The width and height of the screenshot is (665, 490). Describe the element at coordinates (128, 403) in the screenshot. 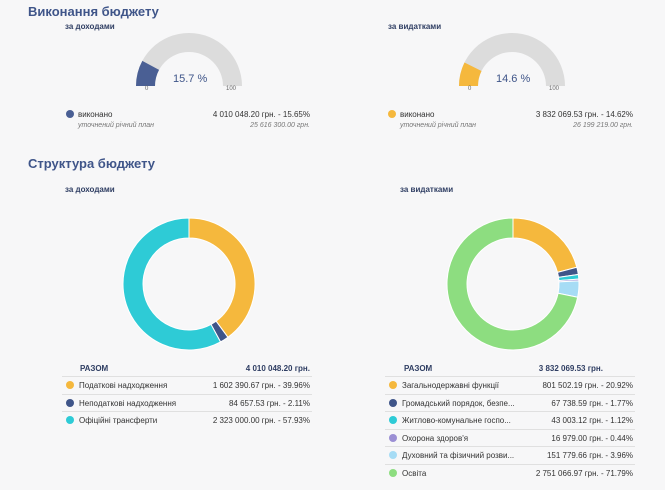

I see `income-legend-label: Неподаткові надходження` at that location.